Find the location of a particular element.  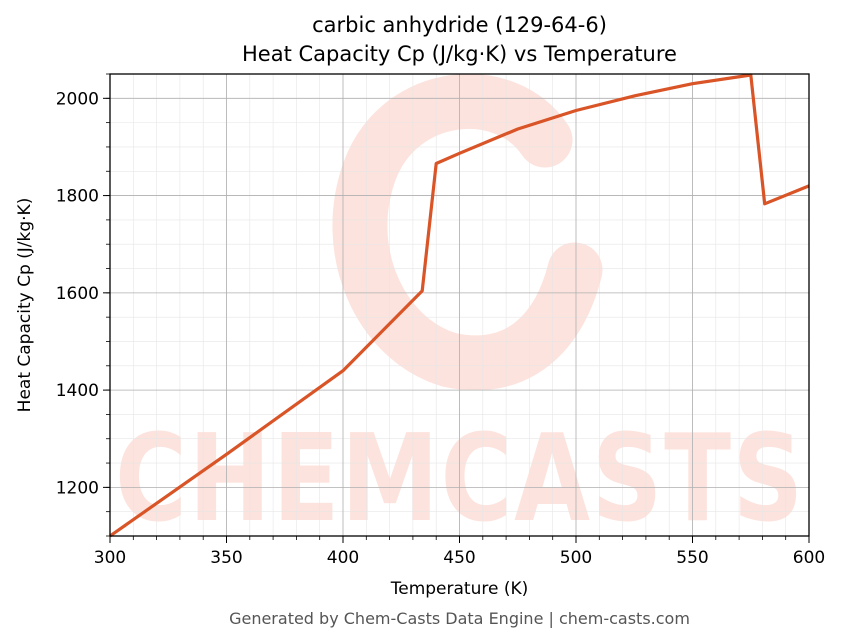

y-tick-label: 2000 is located at coordinates (77, 99).